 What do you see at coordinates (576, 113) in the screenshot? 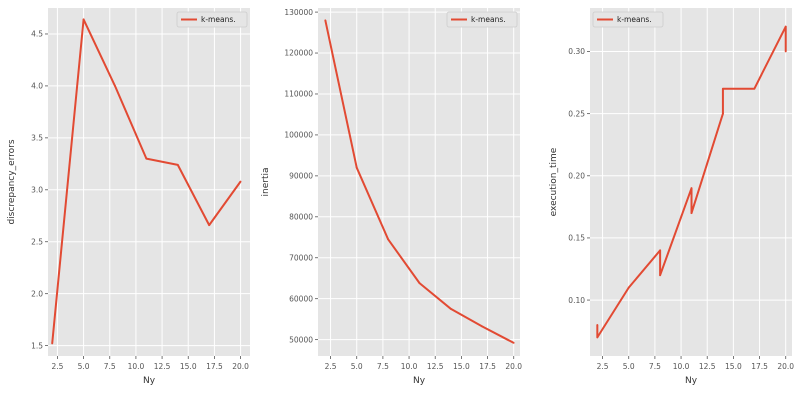
I see `y-tick-label: 0.25` at bounding box center [576, 113].